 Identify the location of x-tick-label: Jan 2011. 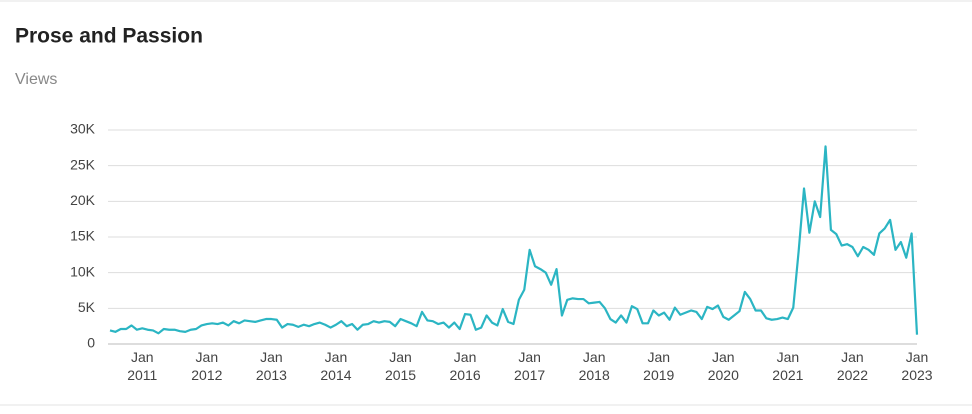
(142, 366).